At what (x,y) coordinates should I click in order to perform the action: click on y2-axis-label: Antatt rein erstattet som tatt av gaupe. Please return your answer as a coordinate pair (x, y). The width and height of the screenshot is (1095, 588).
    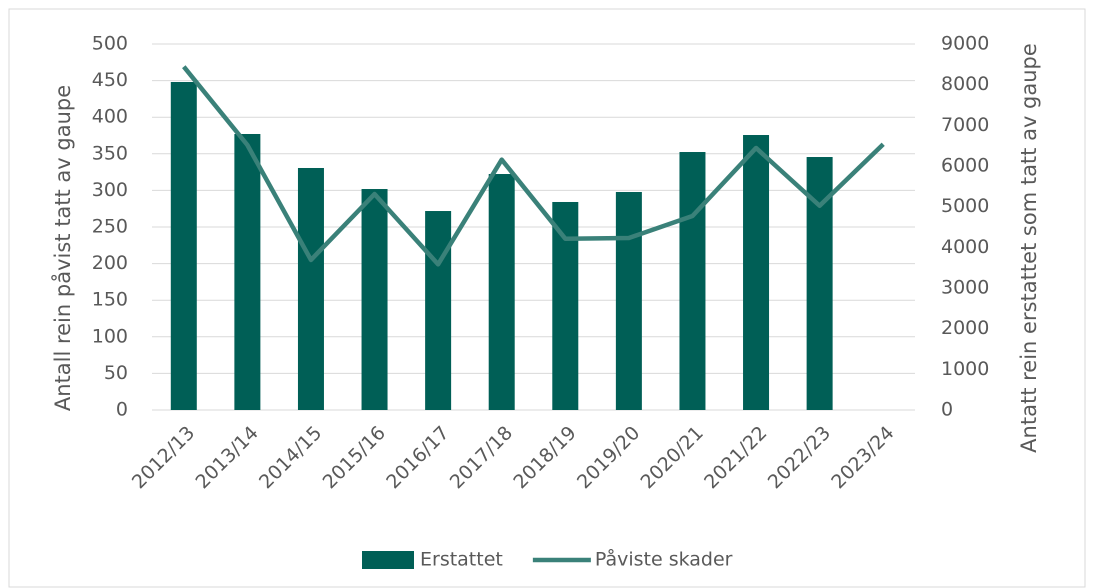
    Looking at the image, I should click on (1029, 248).